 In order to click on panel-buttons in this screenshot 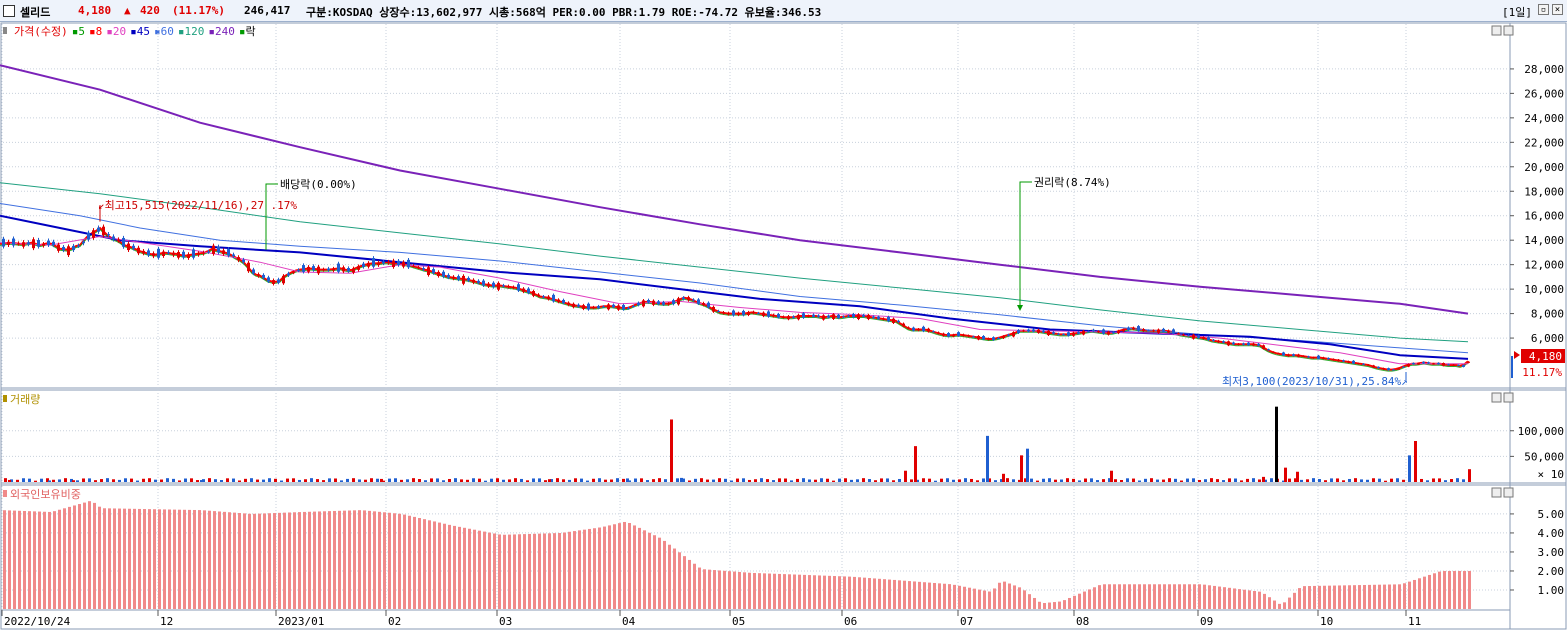, I will do `click(1502, 261)`.